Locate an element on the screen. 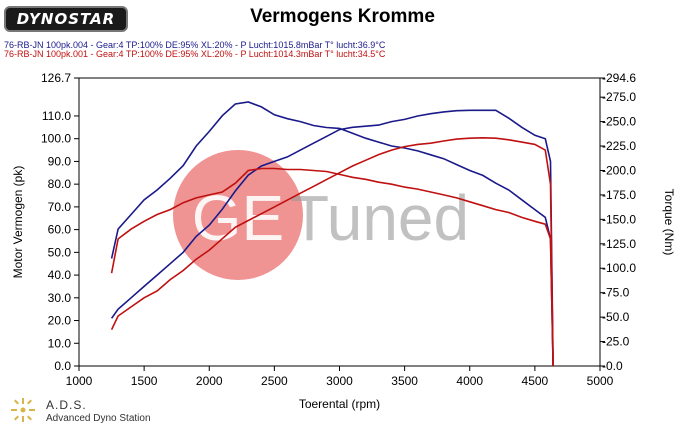 Image resolution: width=685 pixels, height=428 pixels. x-tick-label-0: 1000 is located at coordinates (79, 381).